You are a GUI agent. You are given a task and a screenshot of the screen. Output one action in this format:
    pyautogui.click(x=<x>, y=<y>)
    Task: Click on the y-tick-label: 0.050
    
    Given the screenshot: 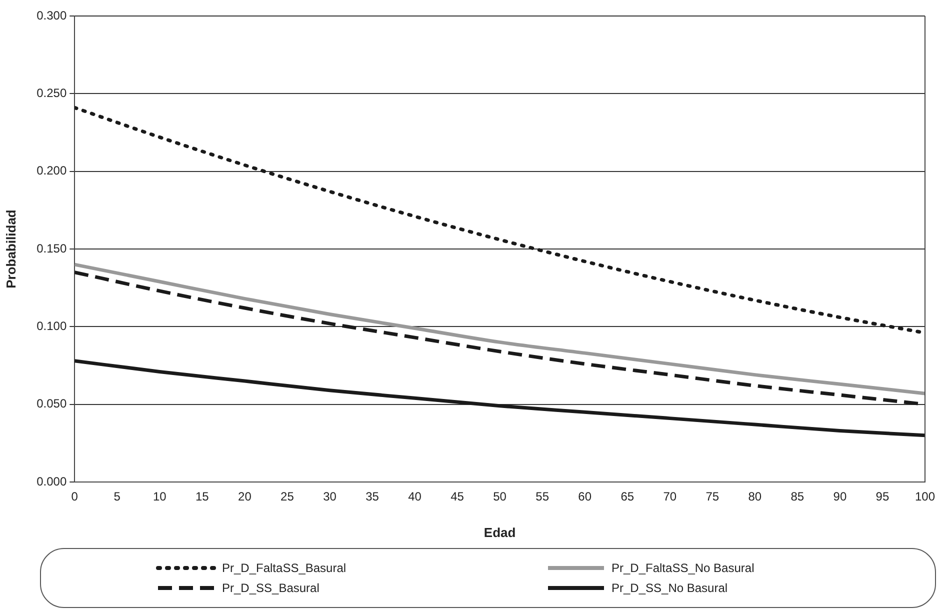 What is the action you would take?
    pyautogui.click(x=51, y=403)
    